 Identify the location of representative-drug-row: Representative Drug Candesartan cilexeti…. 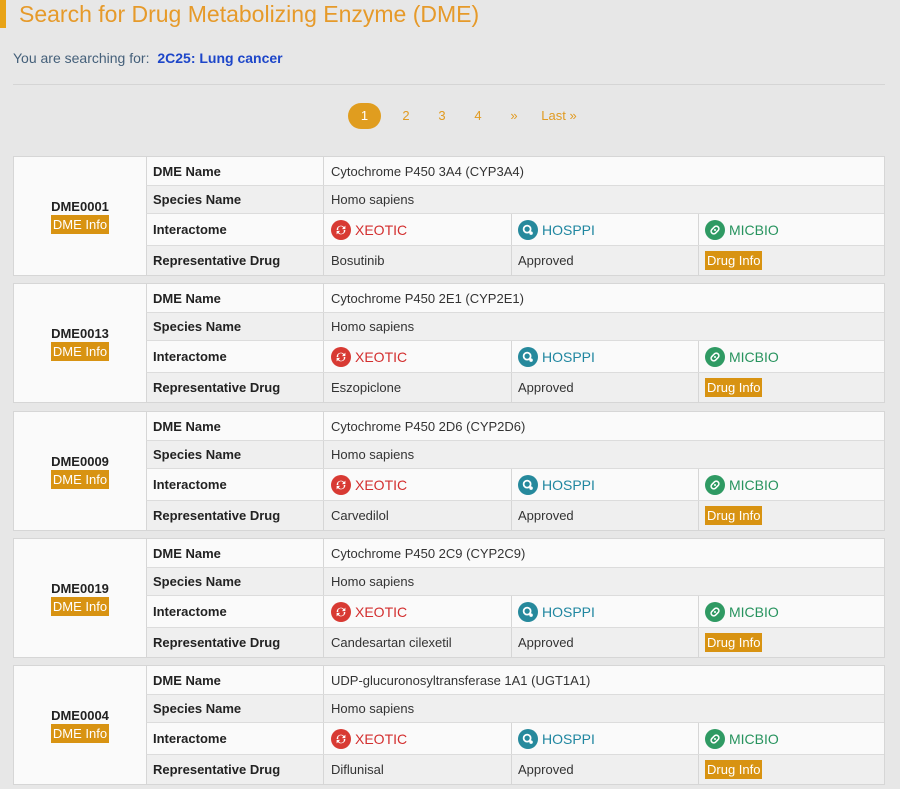
(515, 642).